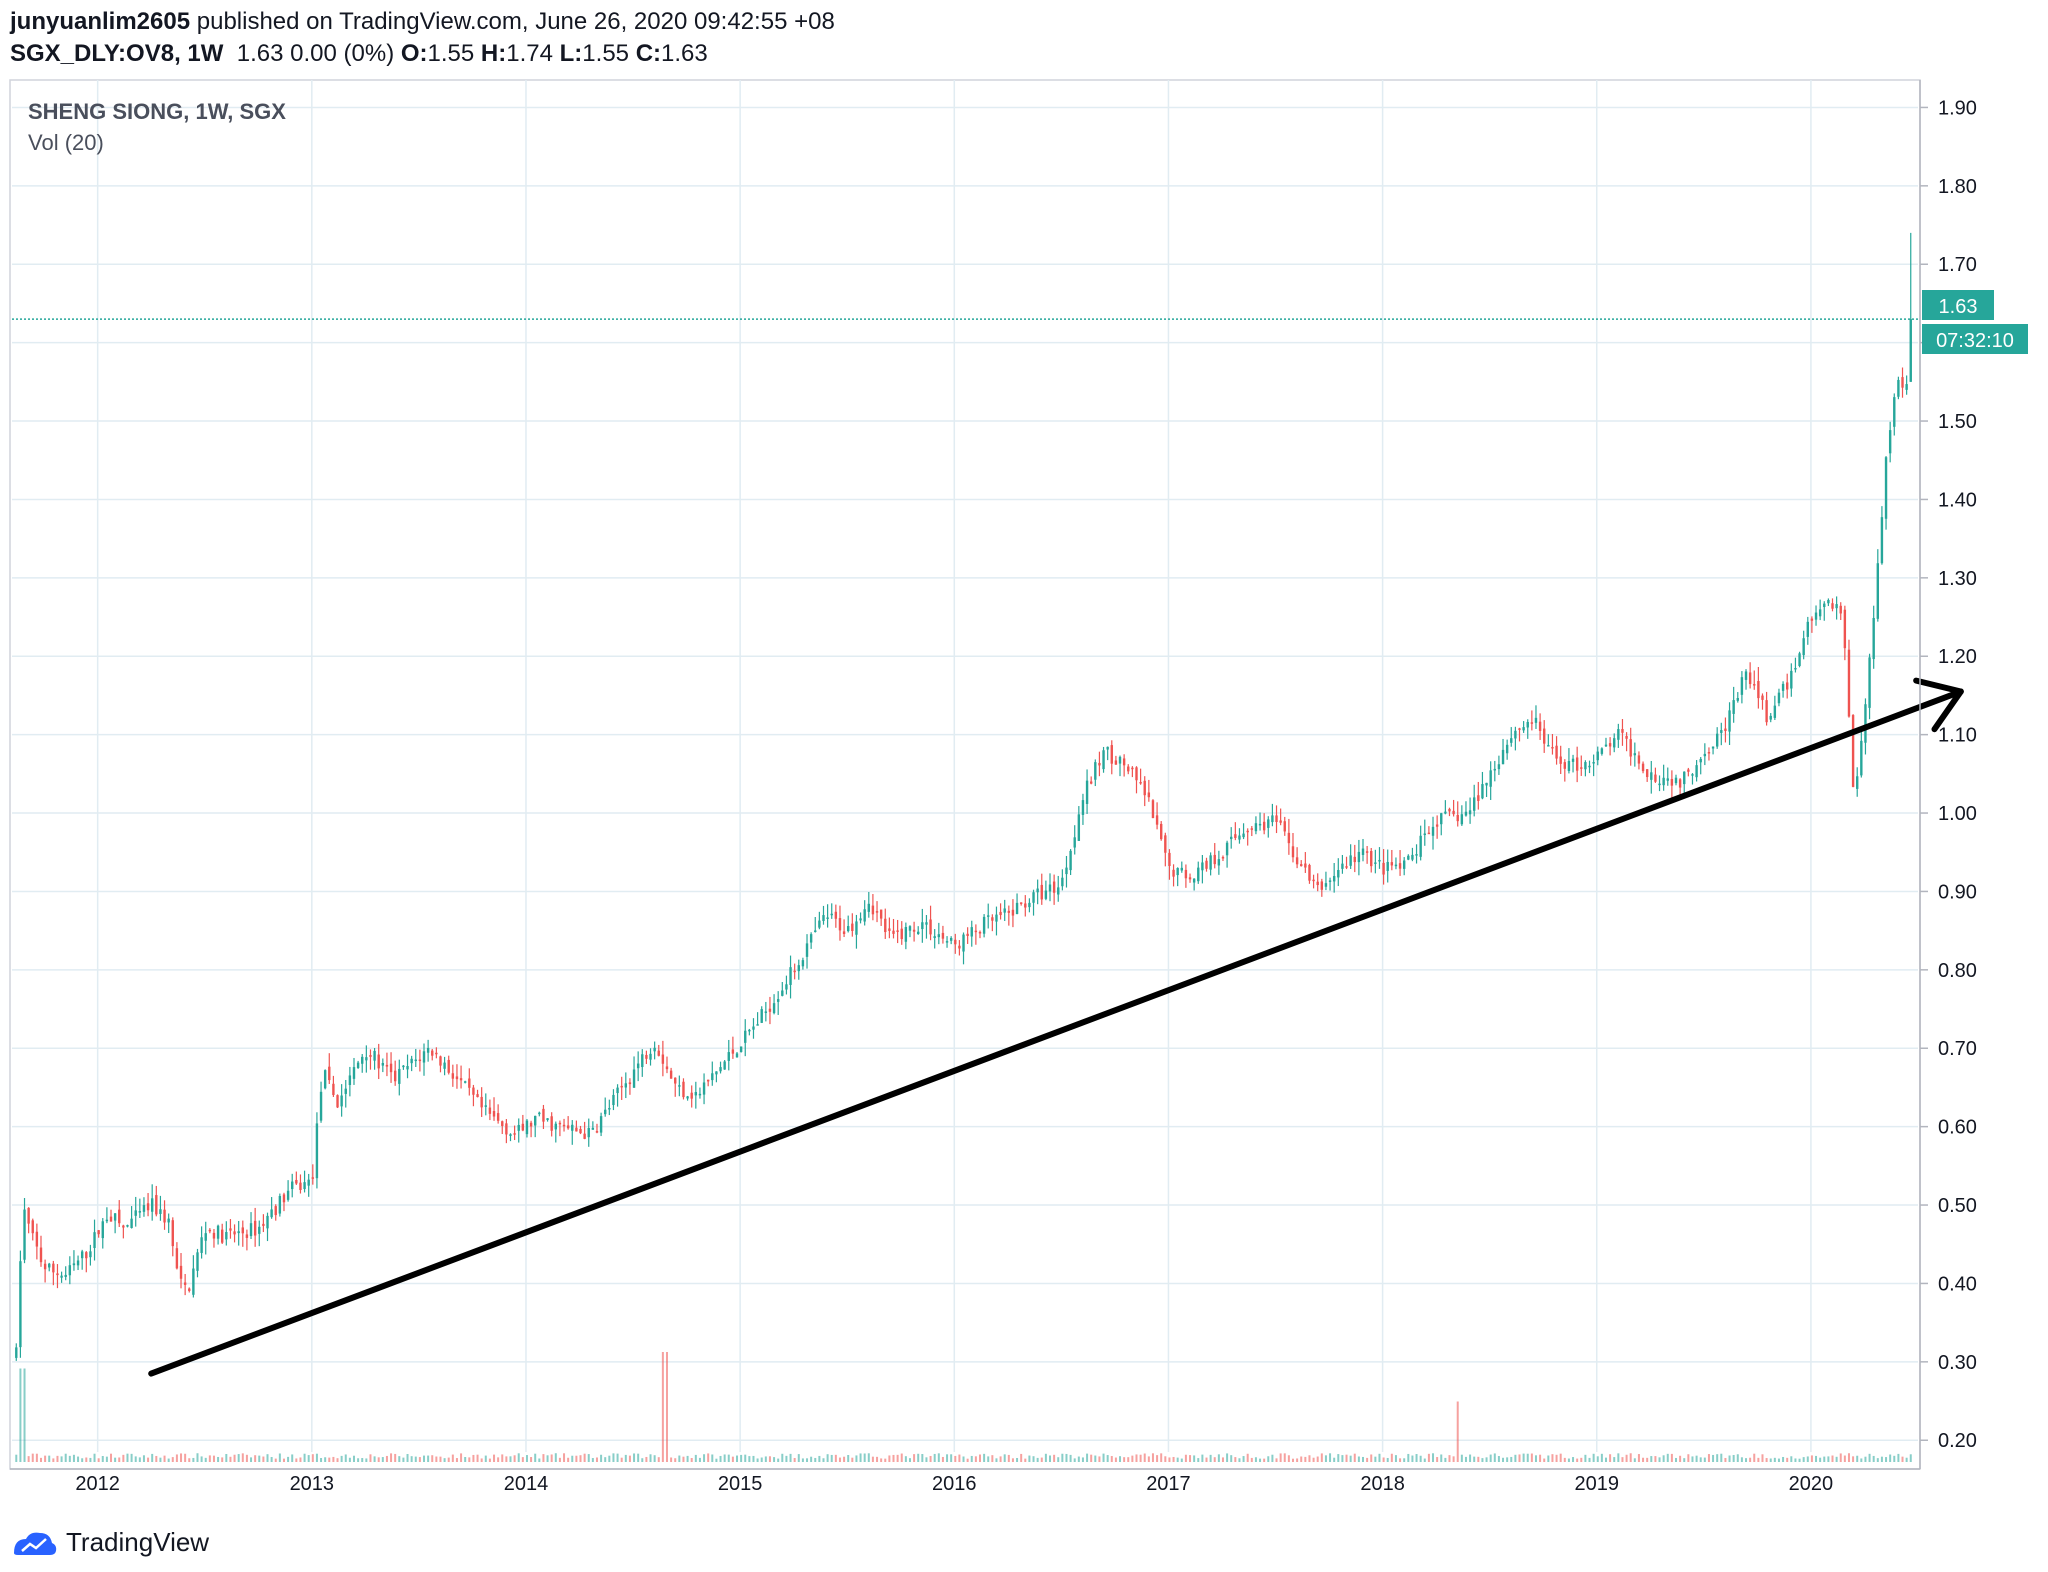 This screenshot has height=1572, width=2048. What do you see at coordinates (138, 1541) in the screenshot?
I see `footer-brand: TradingView` at bounding box center [138, 1541].